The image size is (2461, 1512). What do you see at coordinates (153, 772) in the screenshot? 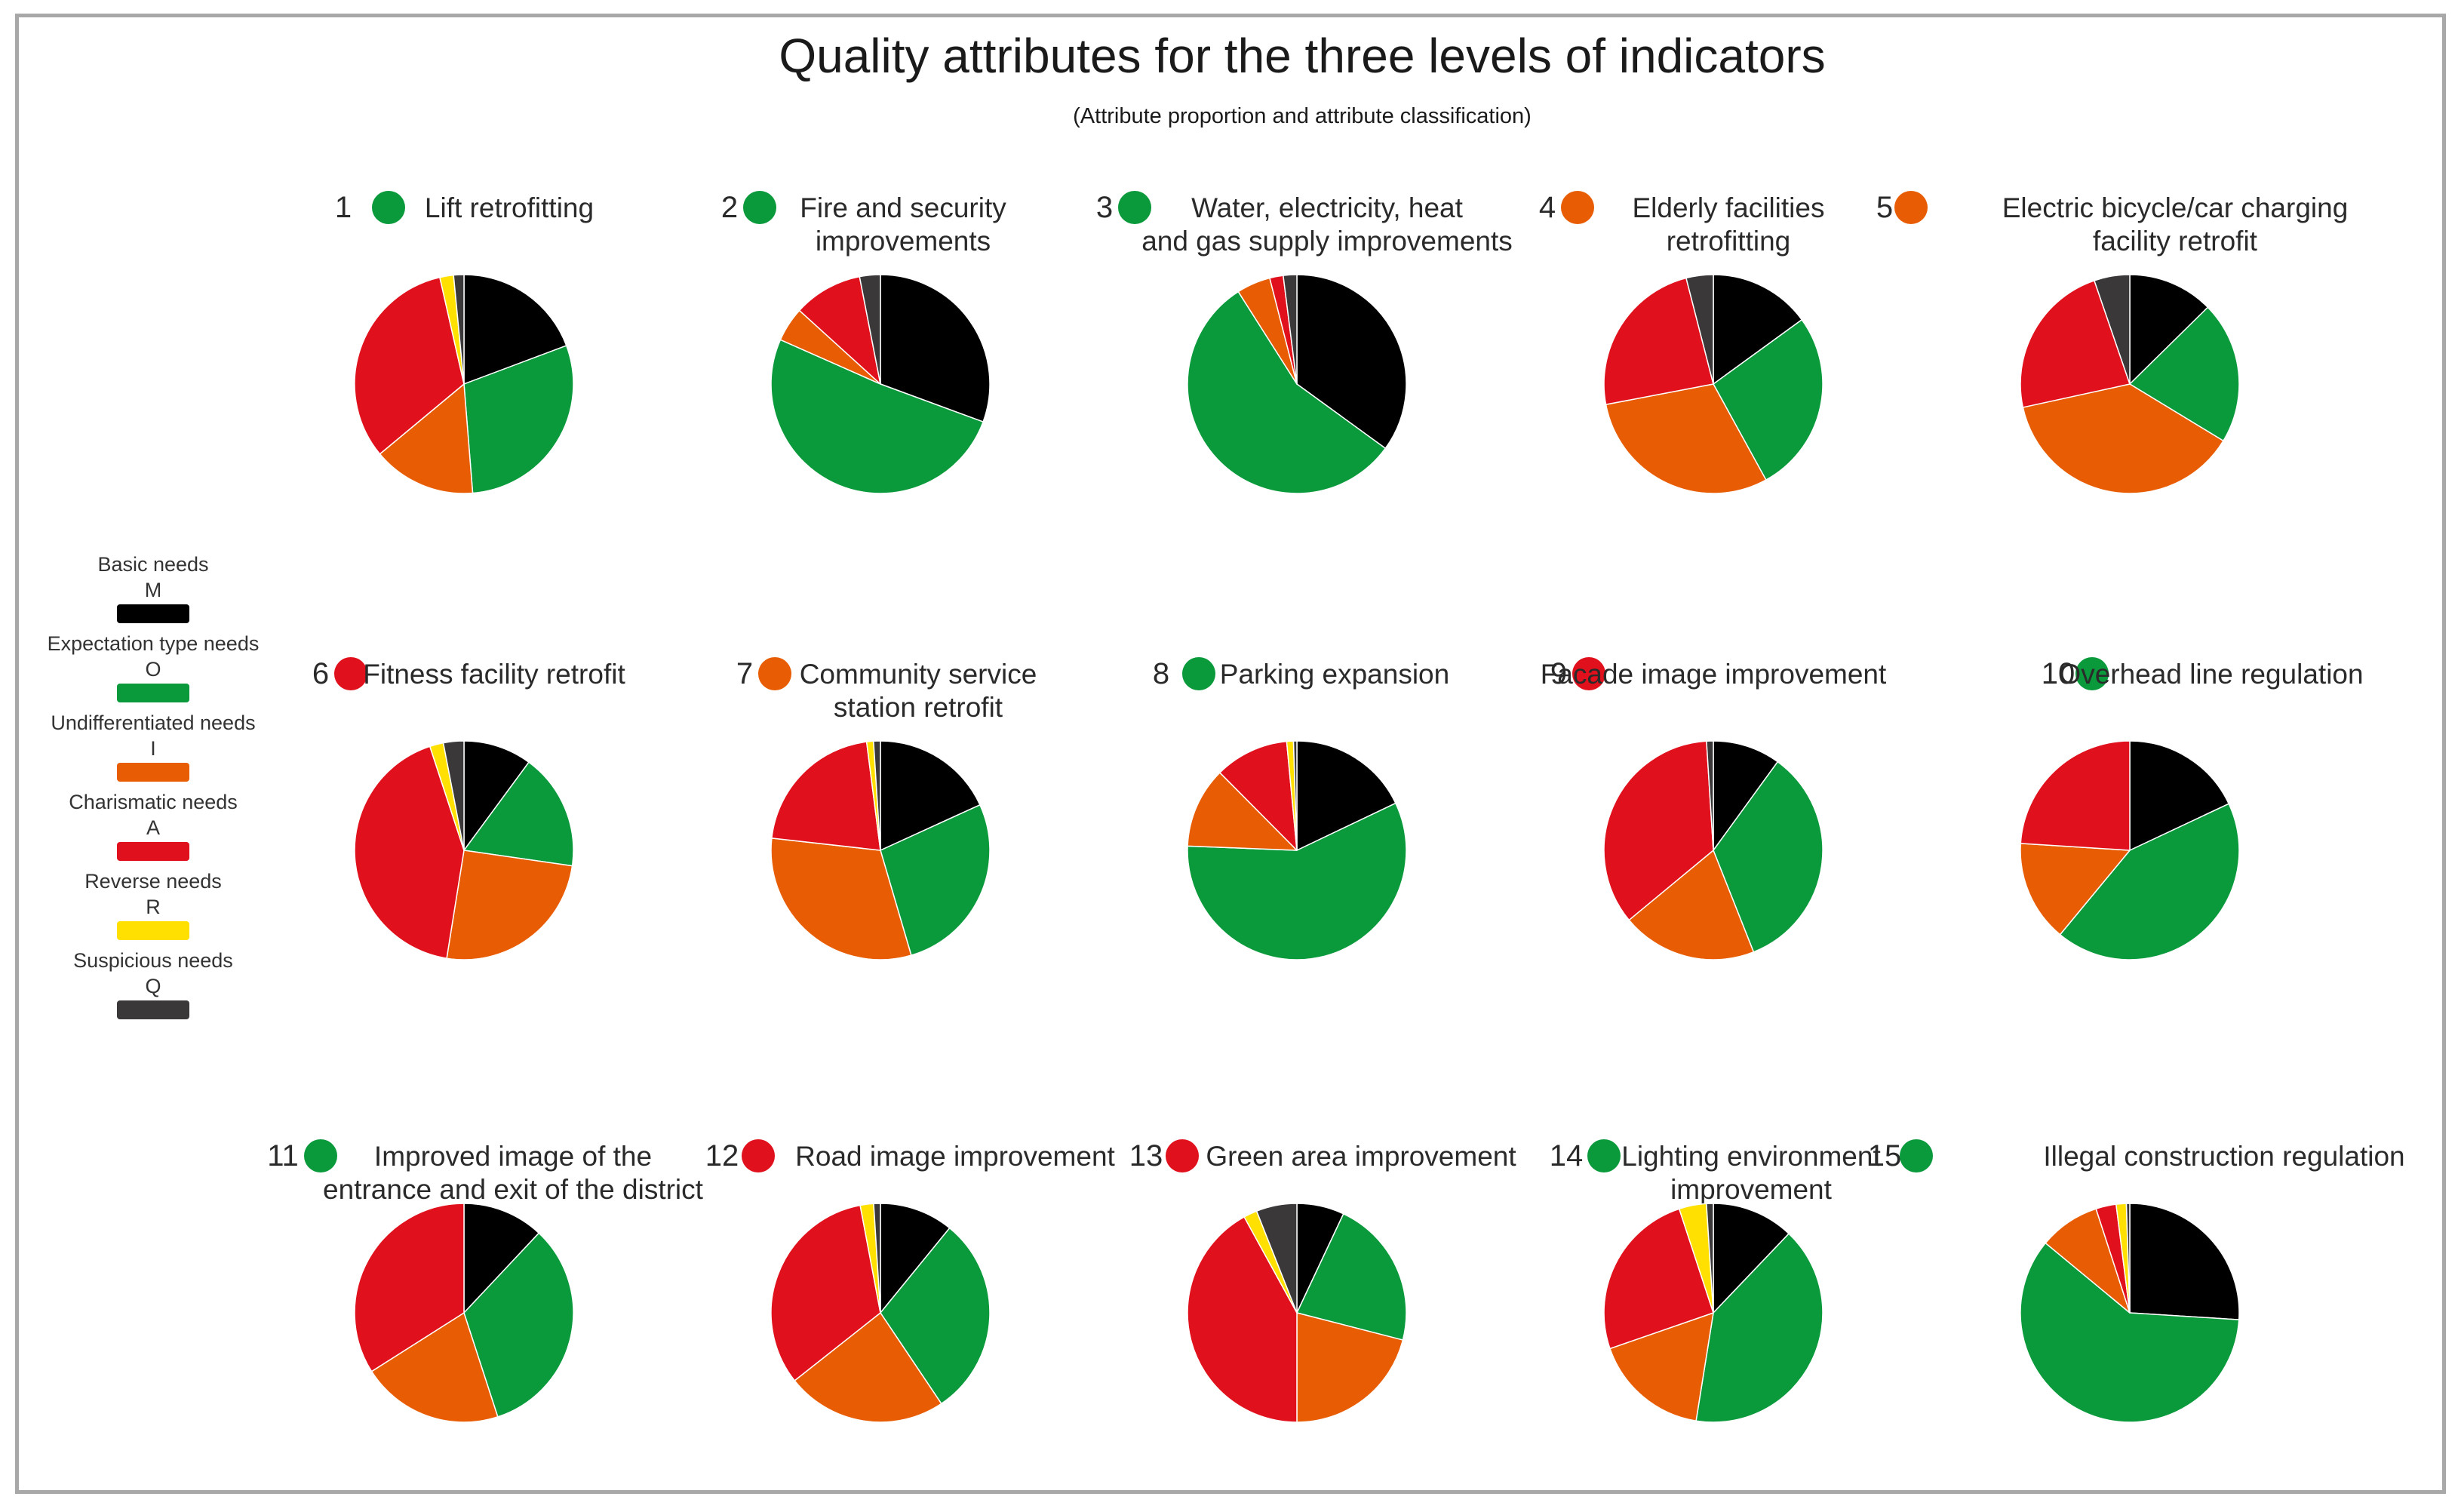
I see `legend-swatch-i` at bounding box center [153, 772].